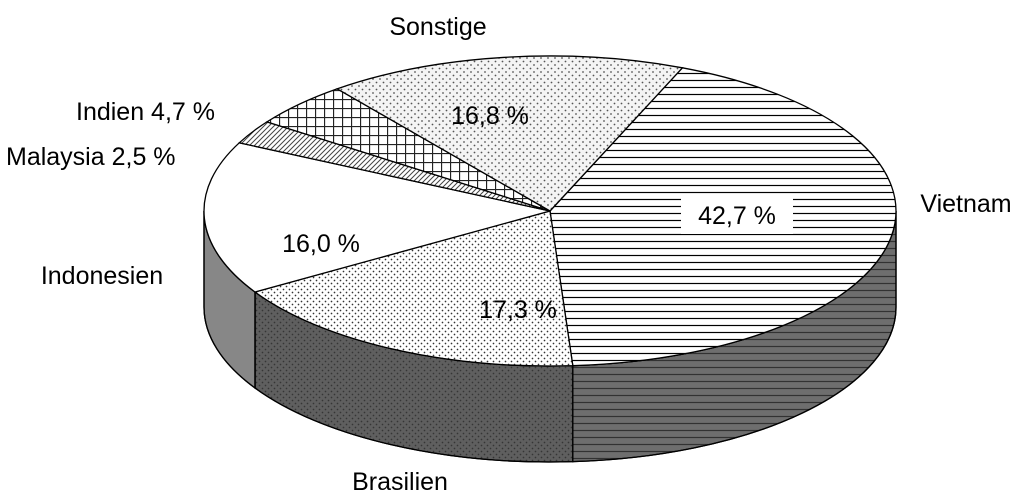 The width and height of the screenshot is (1021, 499). I want to click on label-brasilien: Brasilien, so click(400, 482).